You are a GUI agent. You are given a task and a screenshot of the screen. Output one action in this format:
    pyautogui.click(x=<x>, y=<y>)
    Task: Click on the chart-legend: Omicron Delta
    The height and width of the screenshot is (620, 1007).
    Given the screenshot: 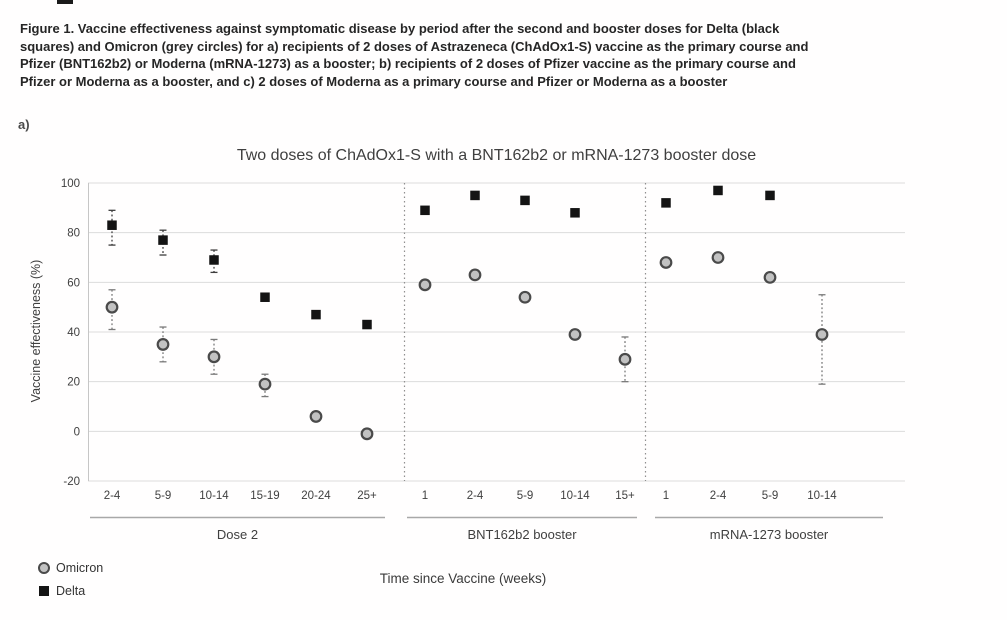 What is the action you would take?
    pyautogui.click(x=70, y=579)
    